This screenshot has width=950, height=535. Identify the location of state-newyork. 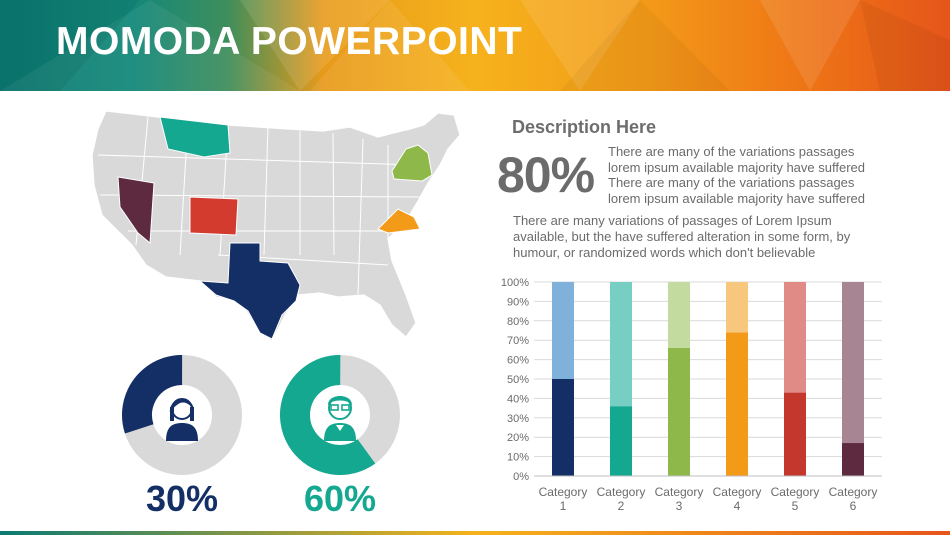
(412, 163).